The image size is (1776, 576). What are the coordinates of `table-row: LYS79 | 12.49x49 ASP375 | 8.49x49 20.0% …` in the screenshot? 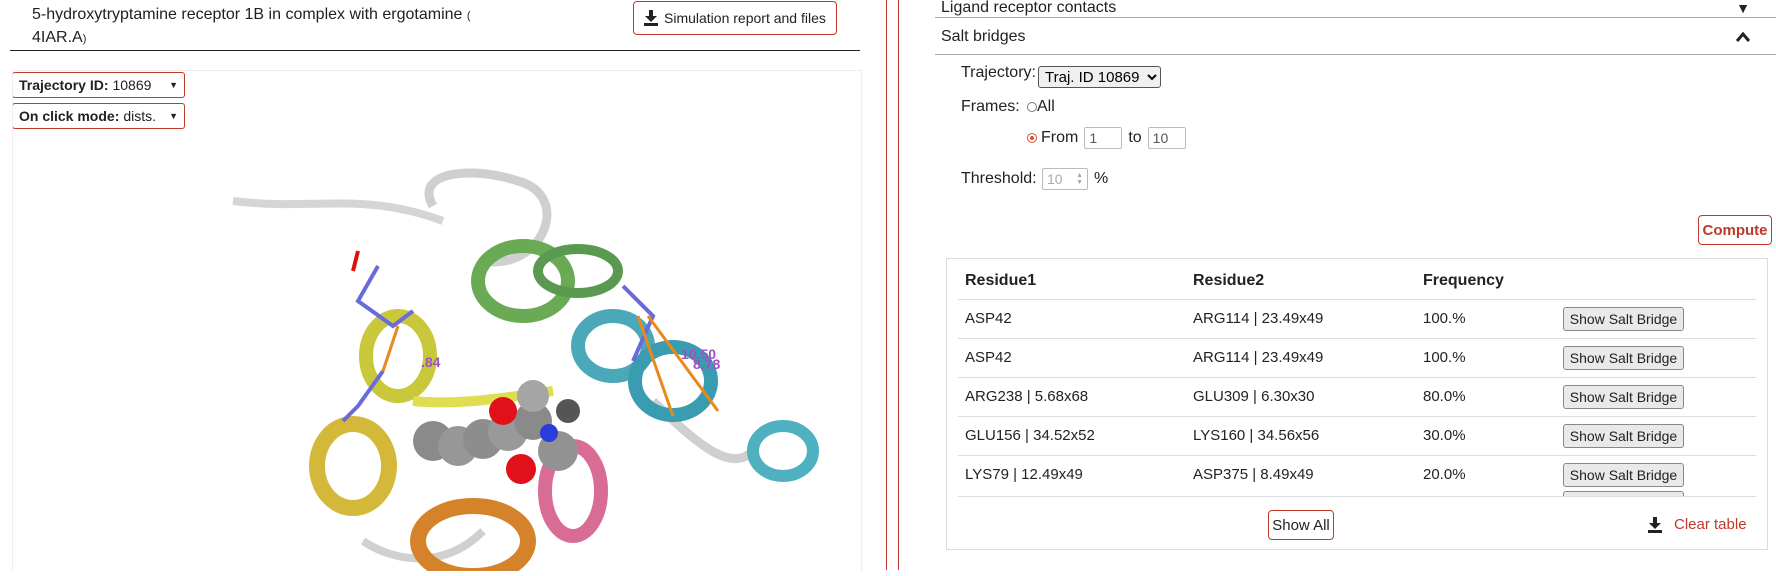 It's located at (1357, 476).